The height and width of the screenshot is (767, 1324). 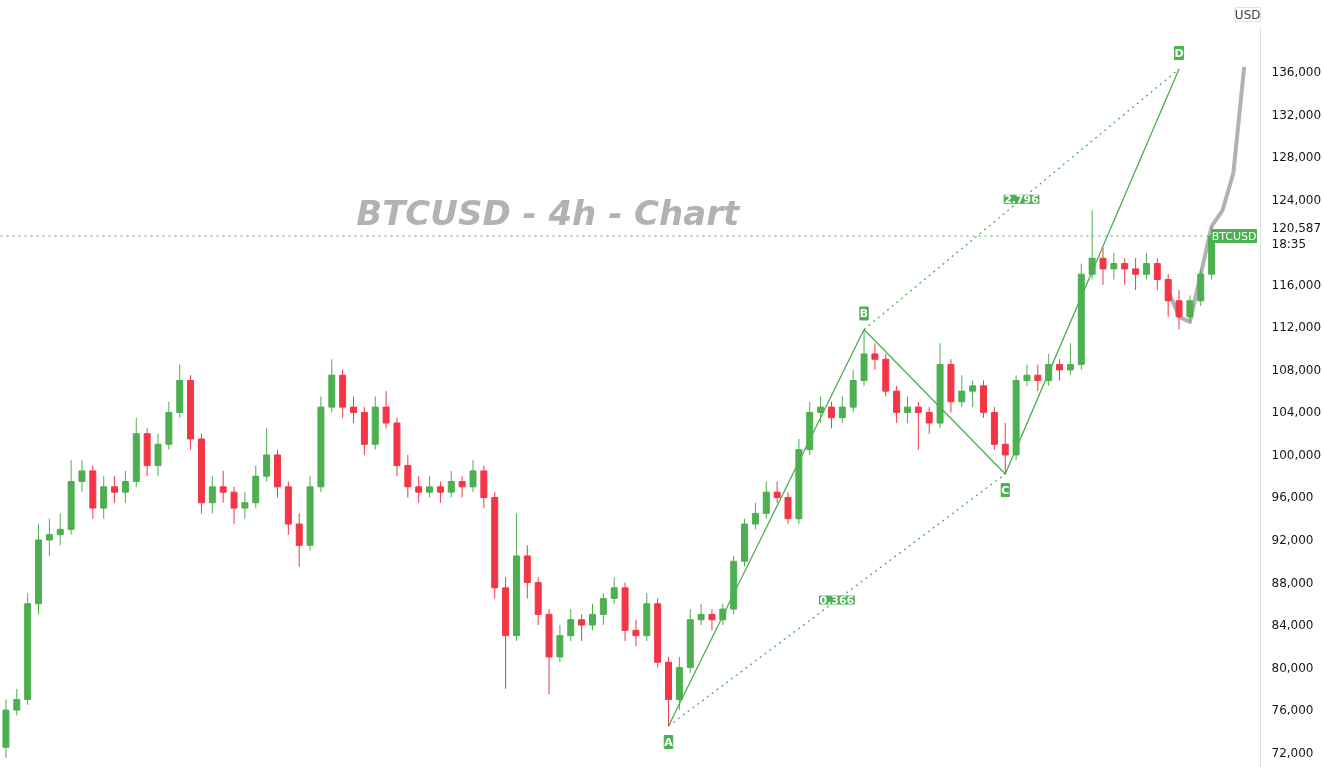 I want to click on annotation: 0.366, so click(x=837, y=601).